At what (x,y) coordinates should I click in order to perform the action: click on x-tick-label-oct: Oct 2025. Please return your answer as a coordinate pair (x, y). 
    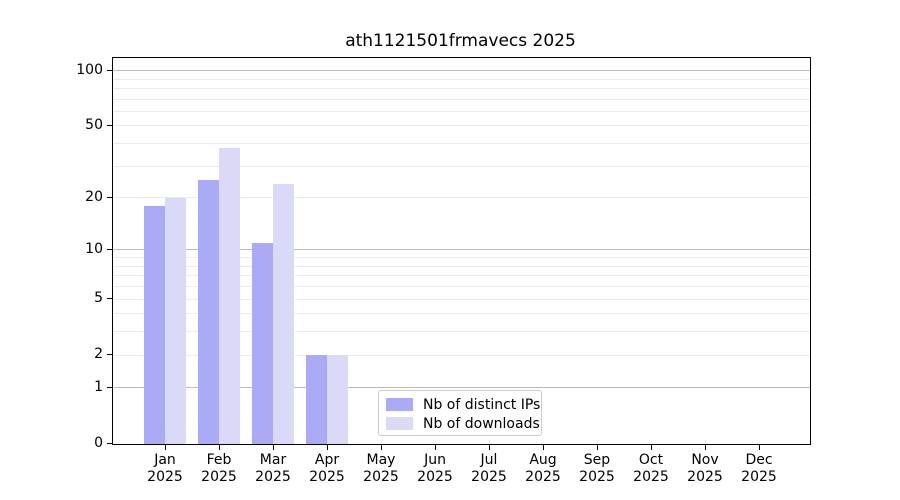
    Looking at the image, I should click on (651, 469).